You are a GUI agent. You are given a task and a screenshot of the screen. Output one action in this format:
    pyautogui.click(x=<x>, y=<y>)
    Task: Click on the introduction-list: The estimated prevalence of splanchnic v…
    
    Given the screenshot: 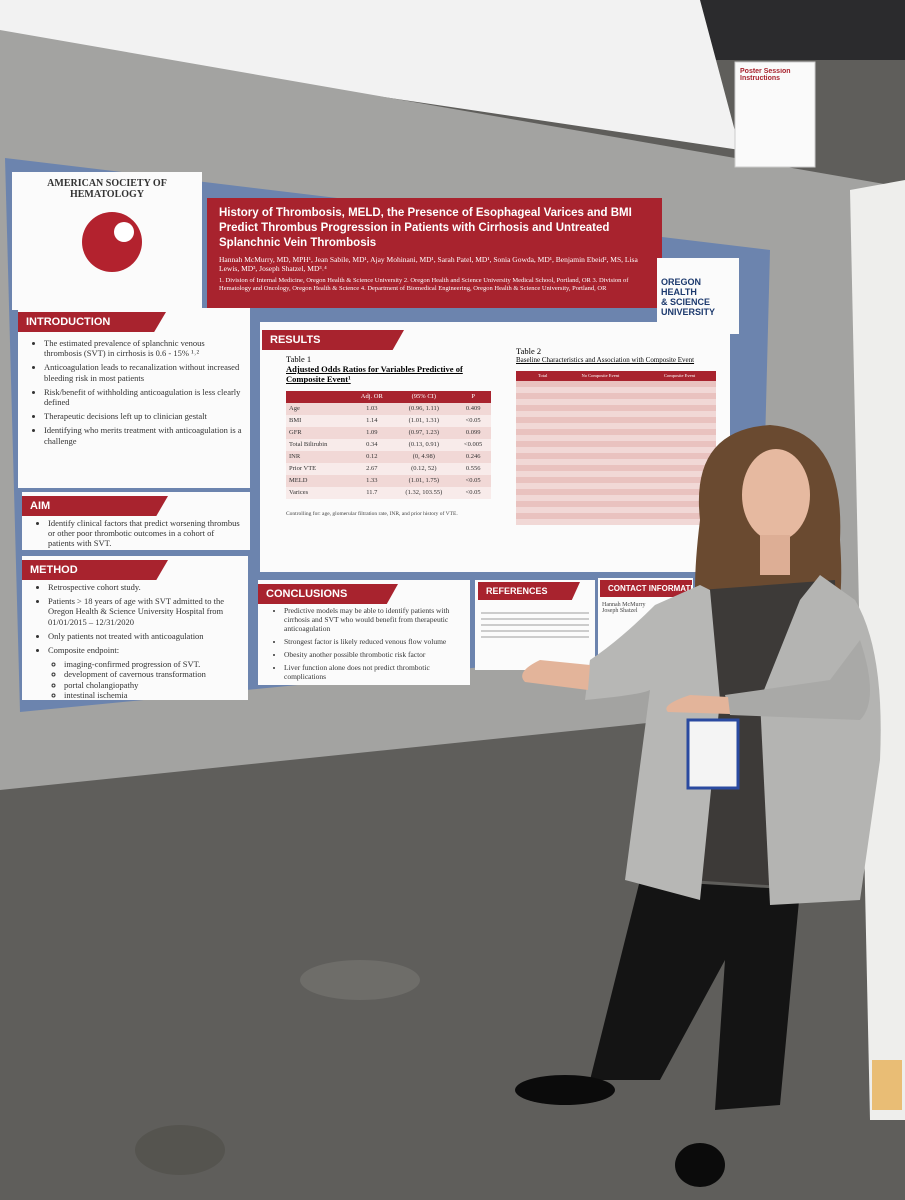 What is the action you would take?
    pyautogui.click(x=136, y=392)
    